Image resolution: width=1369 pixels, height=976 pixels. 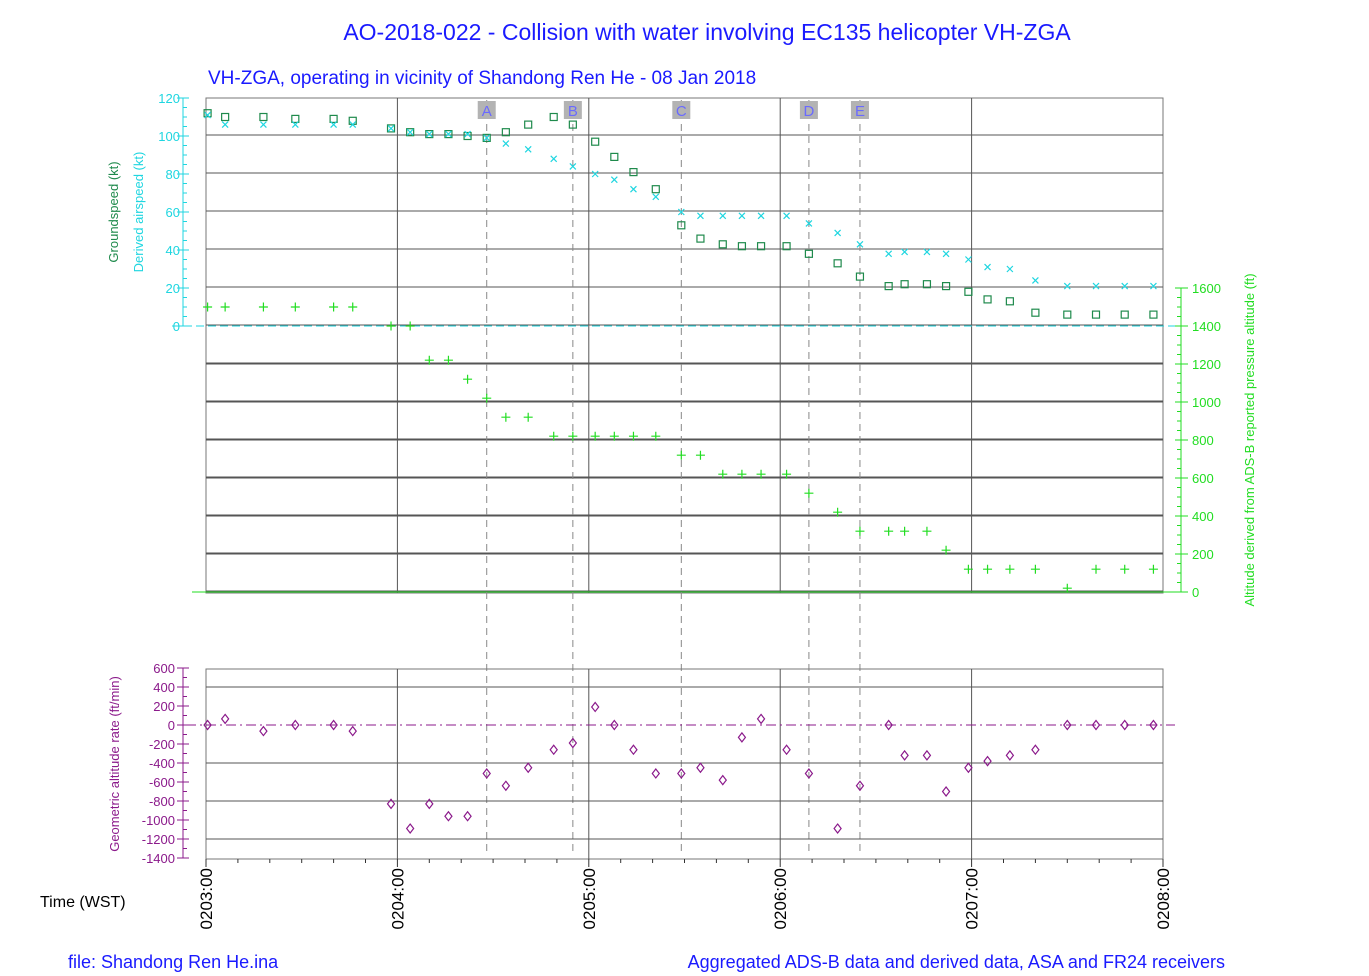 I want to click on vrate-tick-label: -800, so click(x=162, y=801).